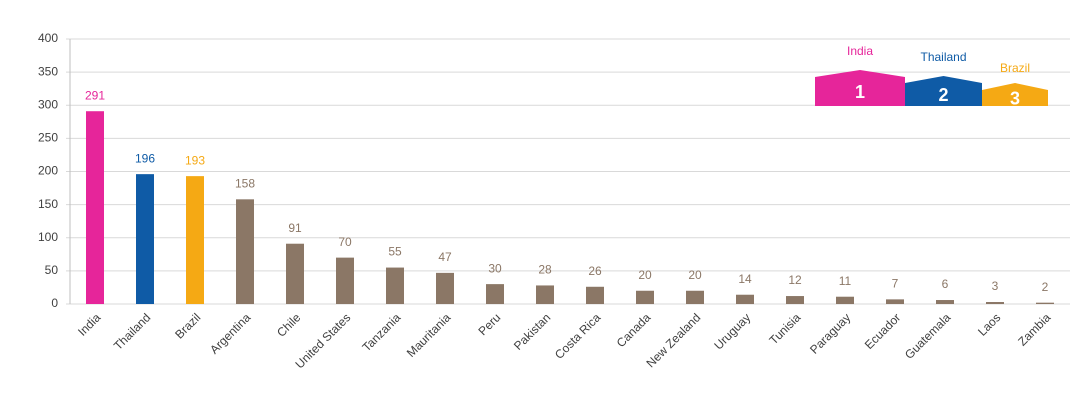 The width and height of the screenshot is (1080, 413). What do you see at coordinates (381, 332) in the screenshot?
I see `x-tick-label: Tanzania` at bounding box center [381, 332].